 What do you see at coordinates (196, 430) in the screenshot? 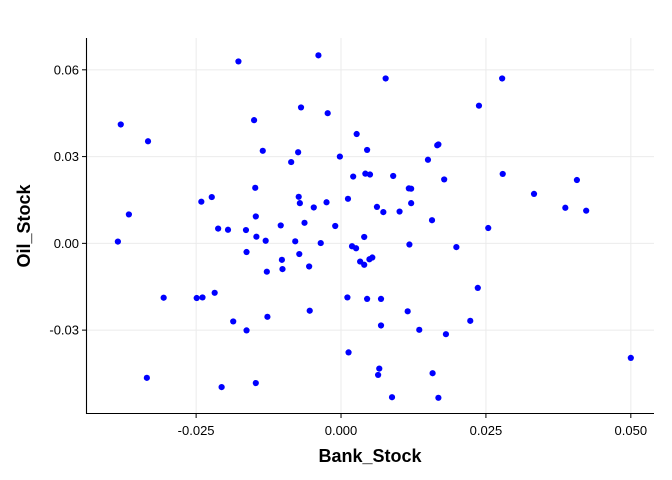
I see `x-tick-label: -0.025` at bounding box center [196, 430].